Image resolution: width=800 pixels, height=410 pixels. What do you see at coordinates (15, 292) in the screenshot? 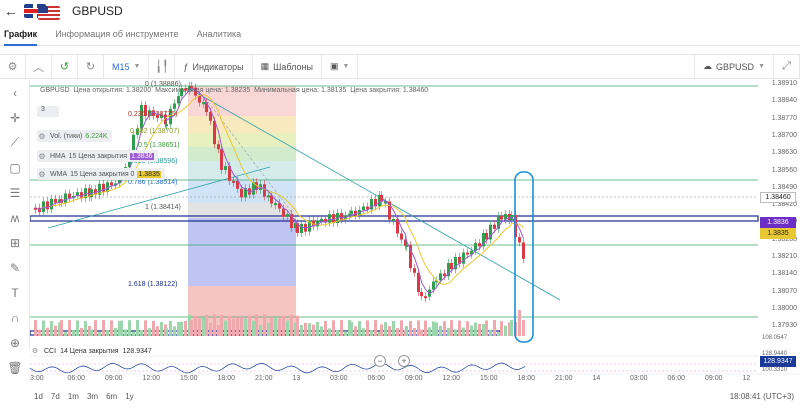
I see `text-tool-icon: T` at bounding box center [15, 292].